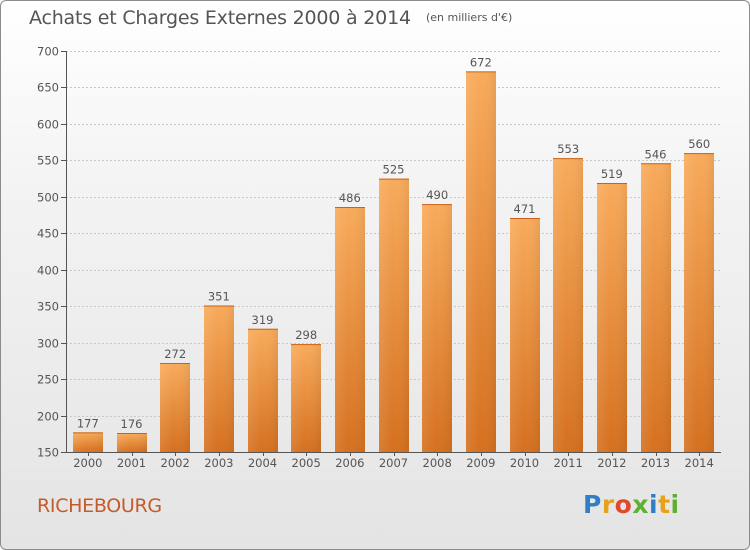 The width and height of the screenshot is (750, 550). Describe the element at coordinates (48, 417) in the screenshot. I see `y-tick-label: 200` at that location.